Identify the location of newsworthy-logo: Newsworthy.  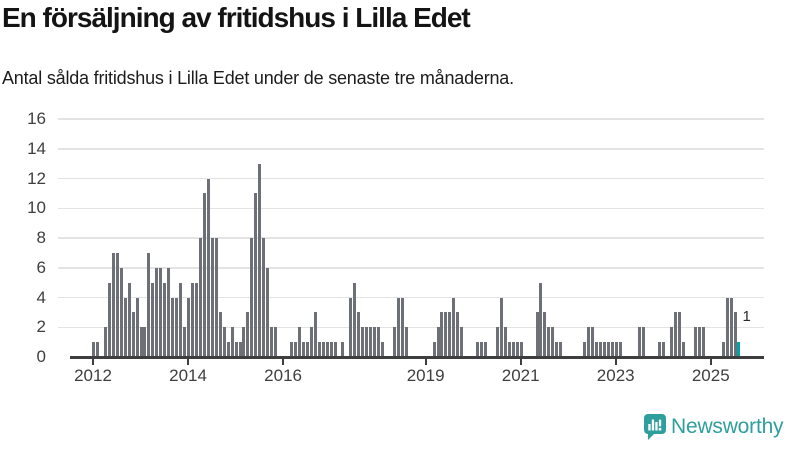
(714, 427).